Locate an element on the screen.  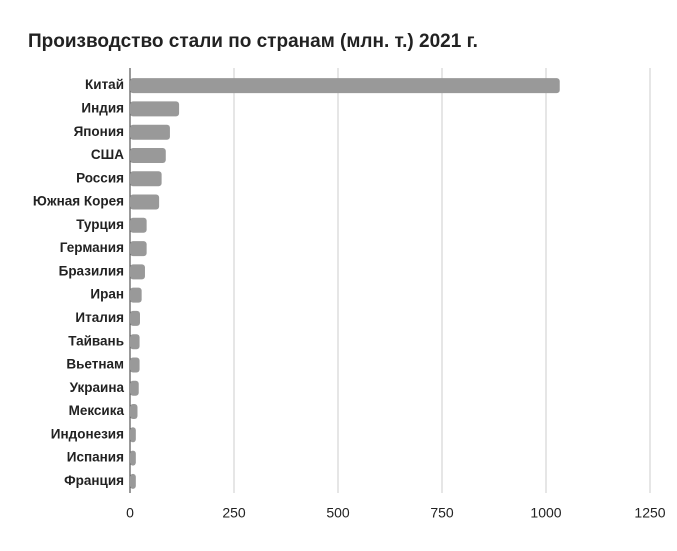
y-tick-label: Иран is located at coordinates (107, 294).